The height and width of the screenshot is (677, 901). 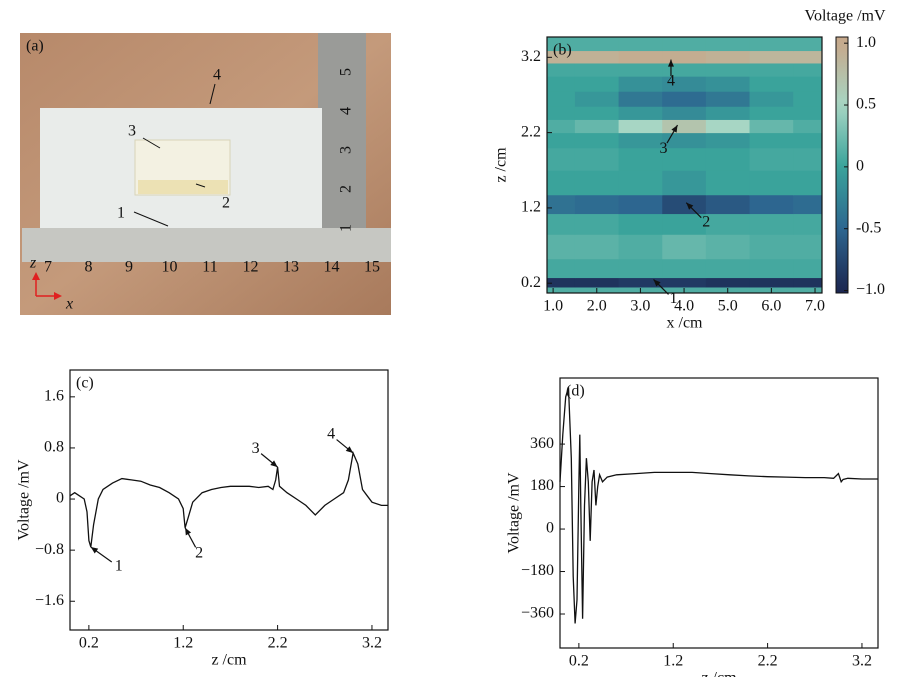 I want to click on y-axis-label: z /cm, so click(x=501, y=165).